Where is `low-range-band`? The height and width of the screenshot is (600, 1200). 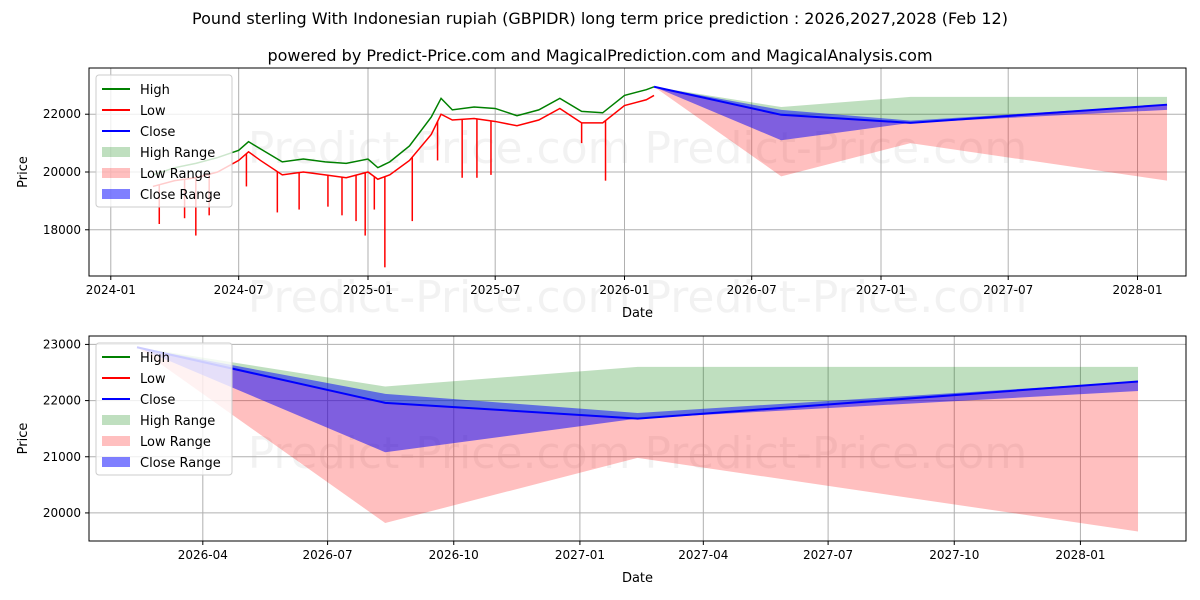
low-range-band is located at coordinates (911, 133).